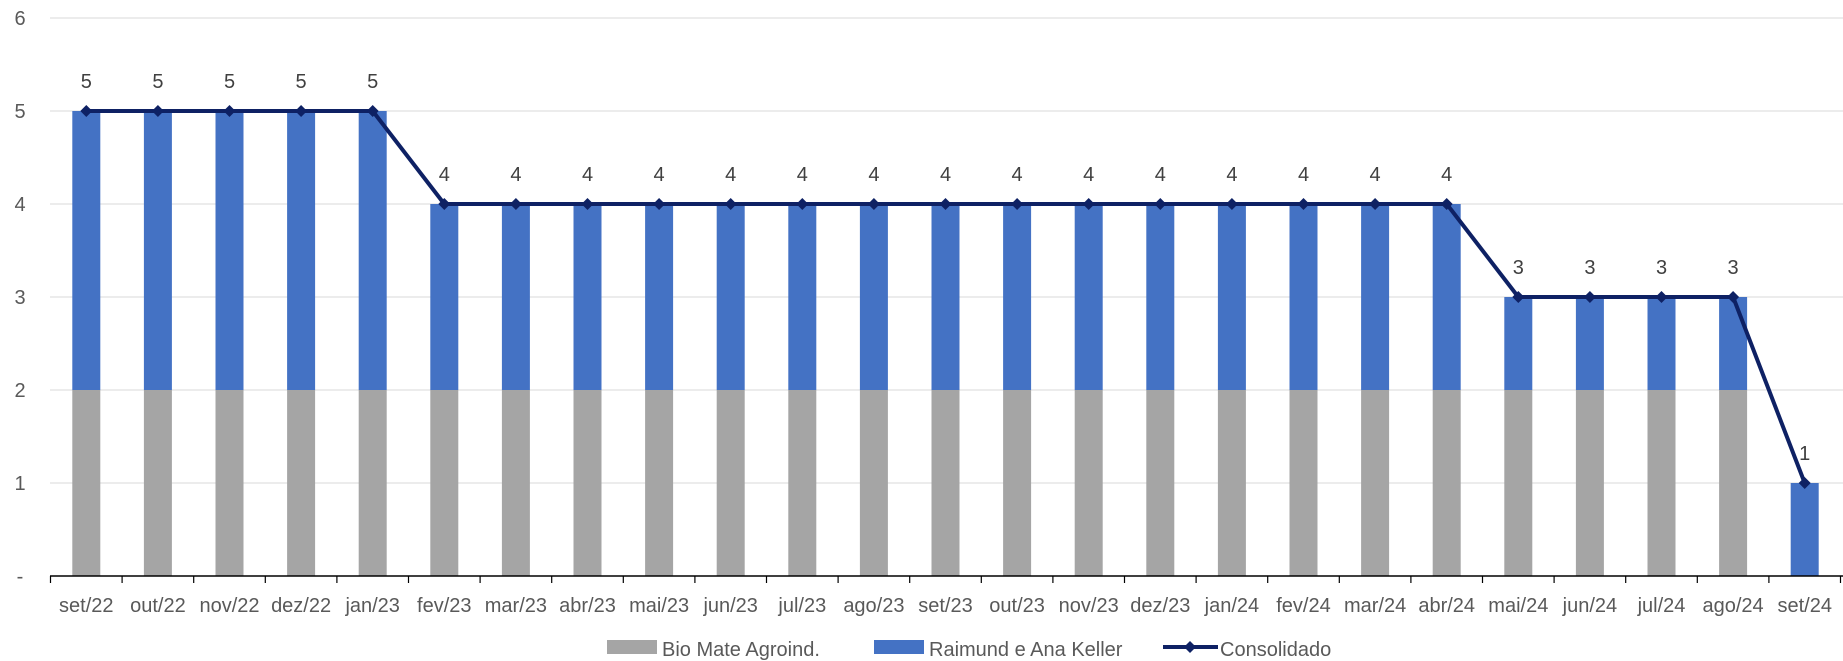  Describe the element at coordinates (945, 606) in the screenshot. I see `x-tick-label: set/23` at that location.